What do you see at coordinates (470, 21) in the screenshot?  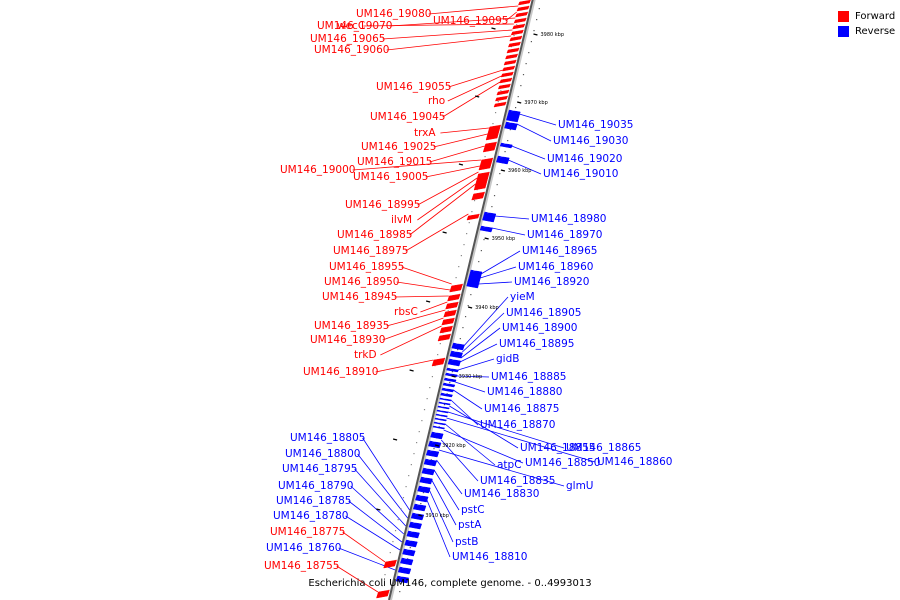 I see `forward-gene-label: UM146_19095` at bounding box center [470, 21].